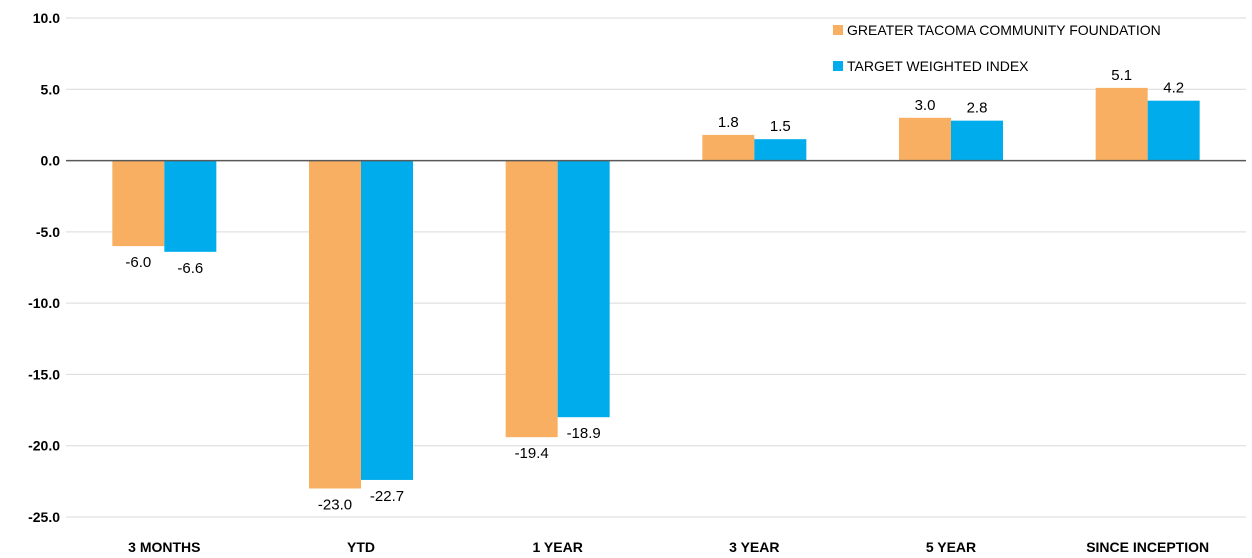 This screenshot has width=1252, height=558. I want to click on x-tick-label: 3 YEAR, so click(754, 547).